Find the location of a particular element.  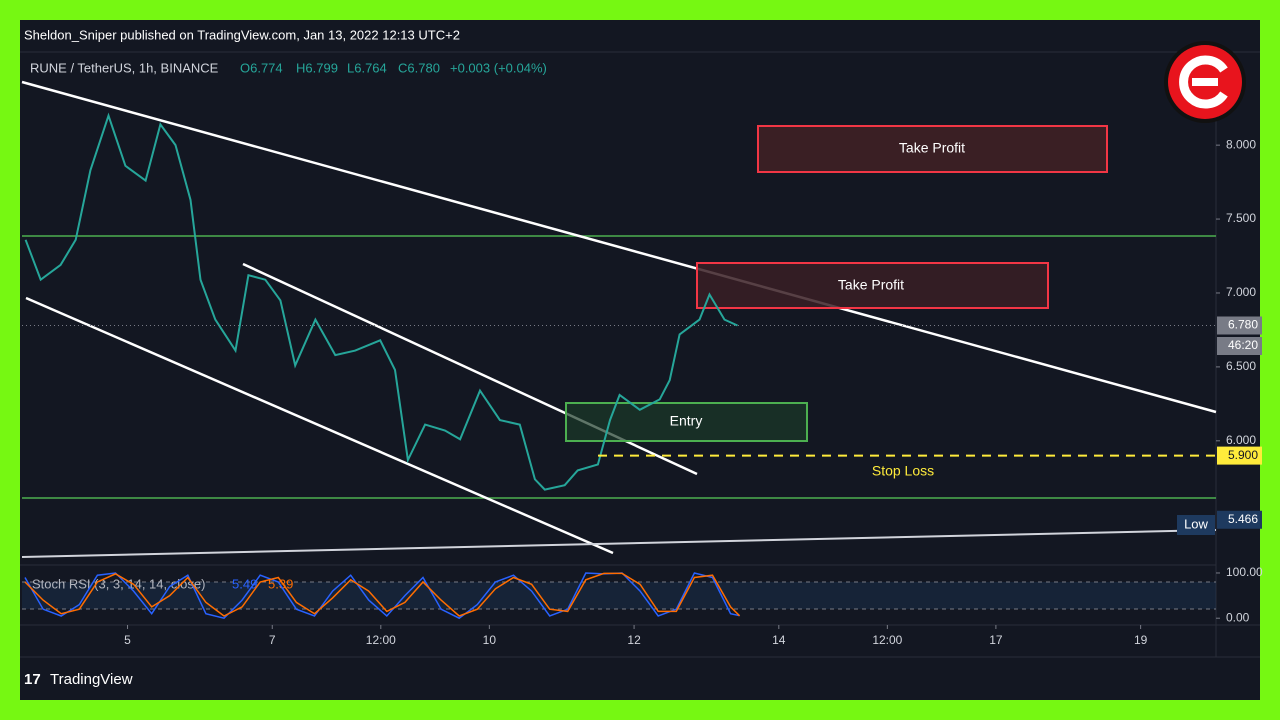

x-tick-label: 5 is located at coordinates (127, 640).